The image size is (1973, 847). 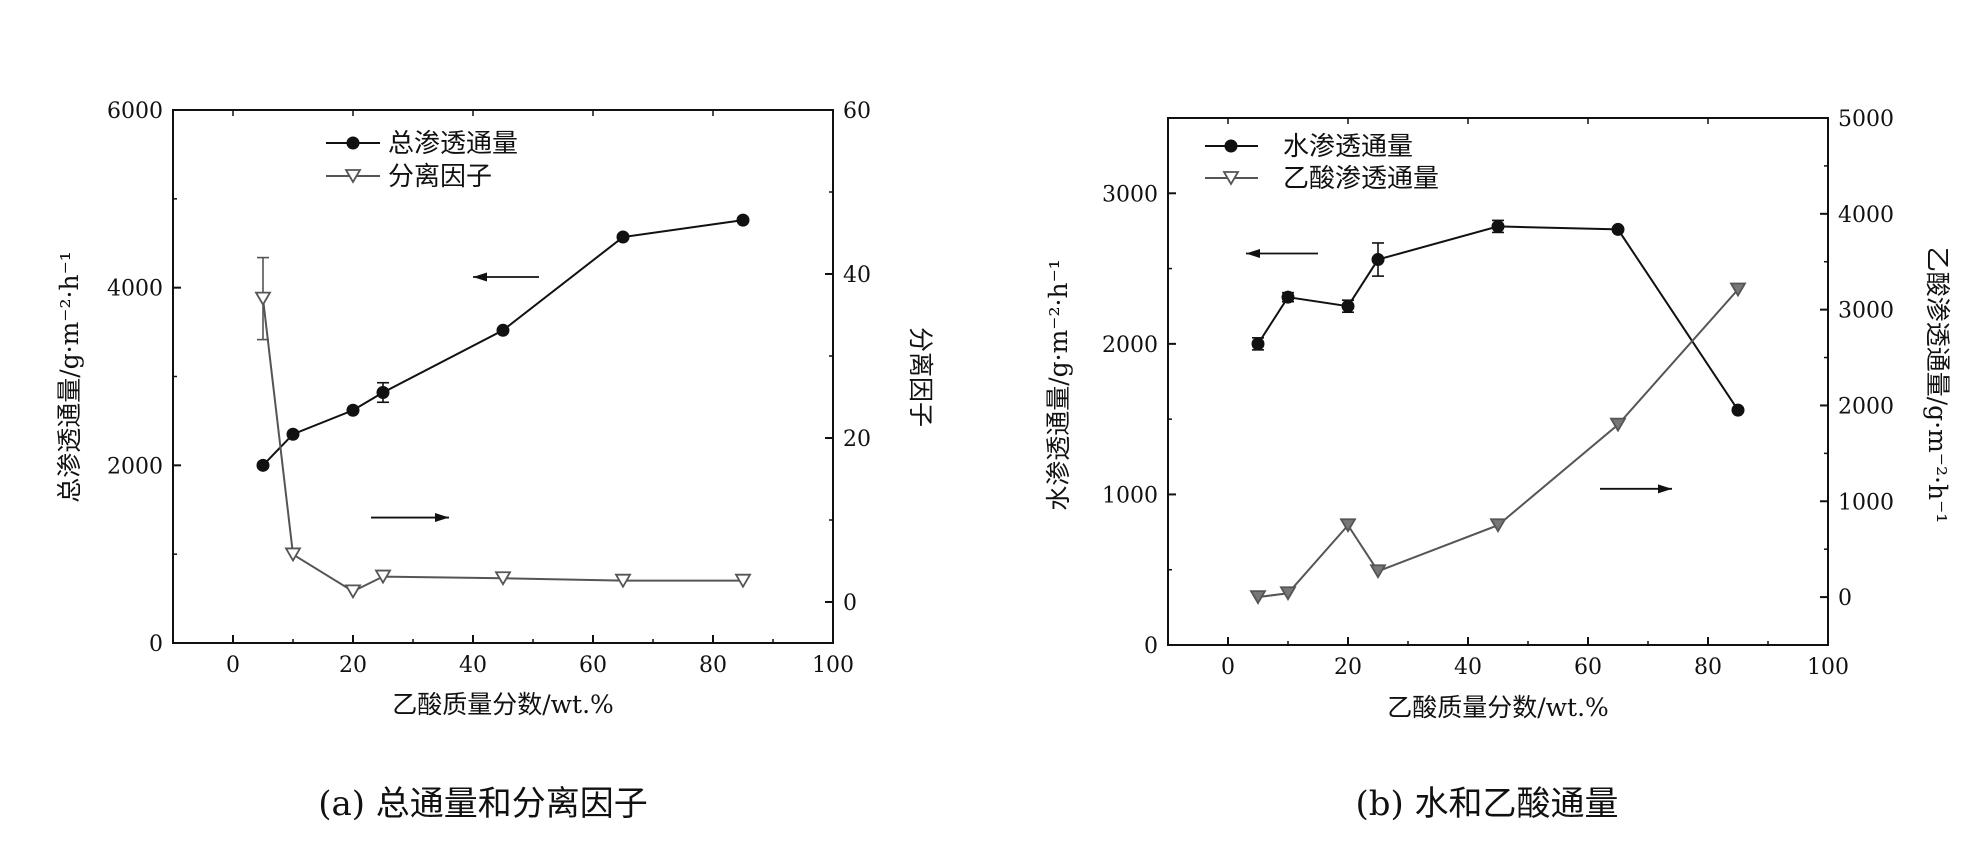 I want to click on panel-b-series, so click(x=1498, y=412).